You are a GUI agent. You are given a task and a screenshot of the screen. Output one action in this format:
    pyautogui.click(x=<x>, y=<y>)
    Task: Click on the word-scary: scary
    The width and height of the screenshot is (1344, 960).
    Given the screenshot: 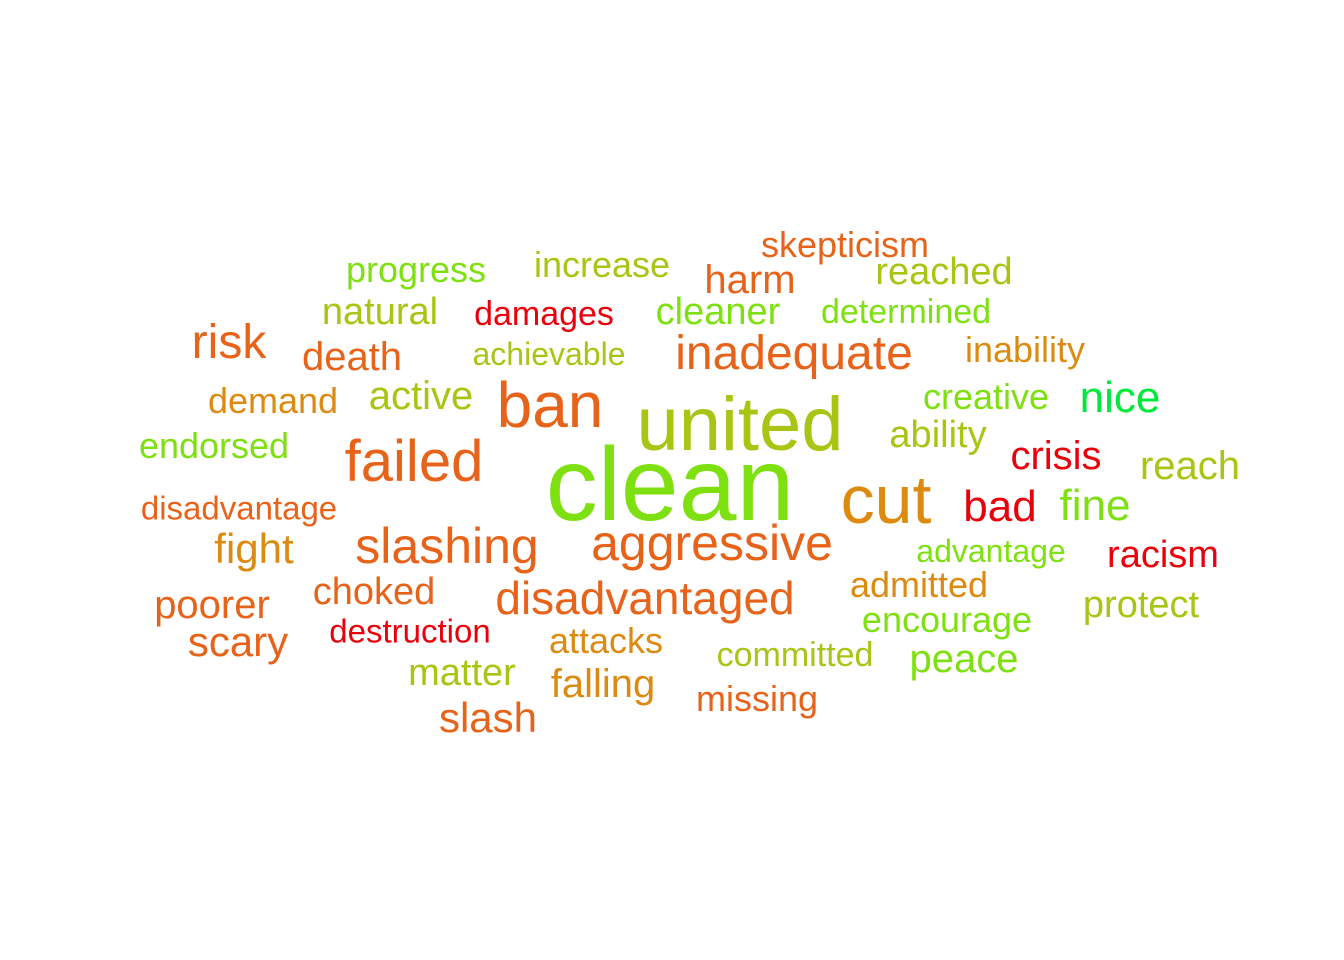 What is the action you would take?
    pyautogui.click(x=238, y=641)
    